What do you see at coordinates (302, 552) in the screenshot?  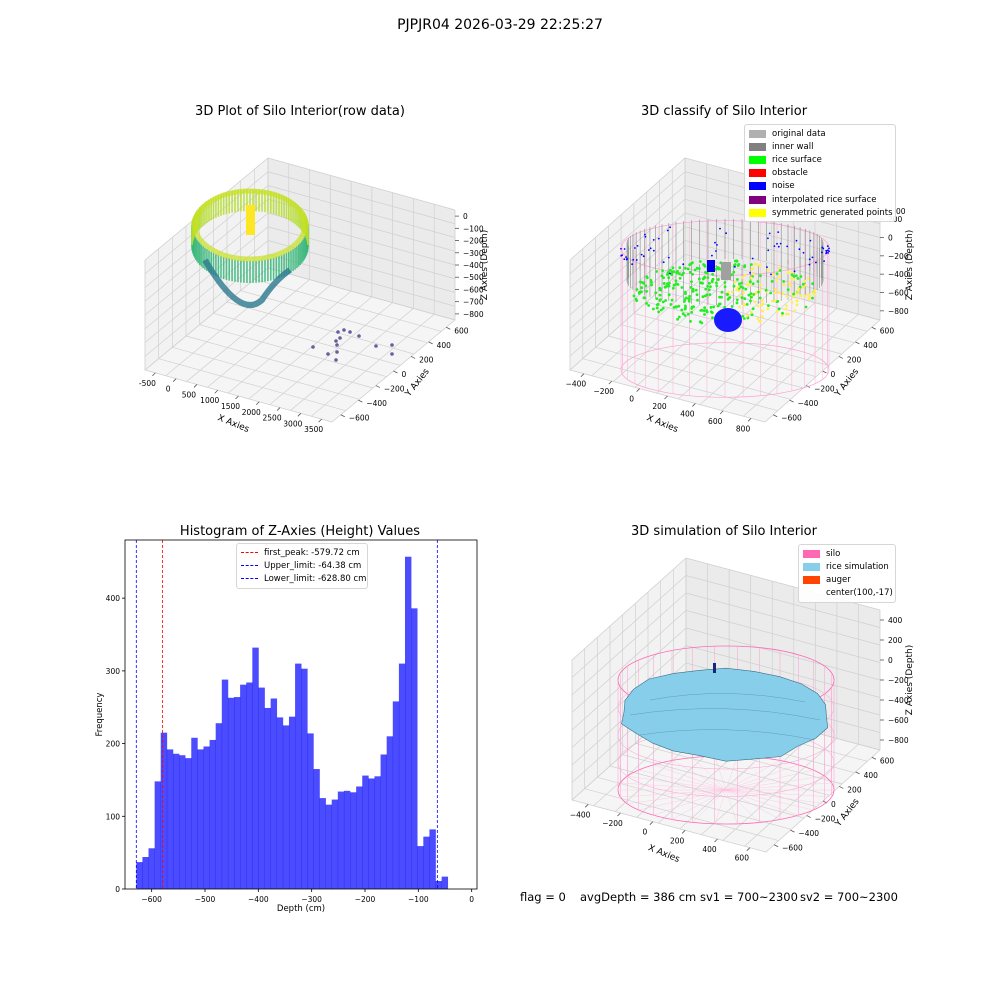 I see `histogram-legend-entry: first_peak: -579.72 cm` at bounding box center [302, 552].